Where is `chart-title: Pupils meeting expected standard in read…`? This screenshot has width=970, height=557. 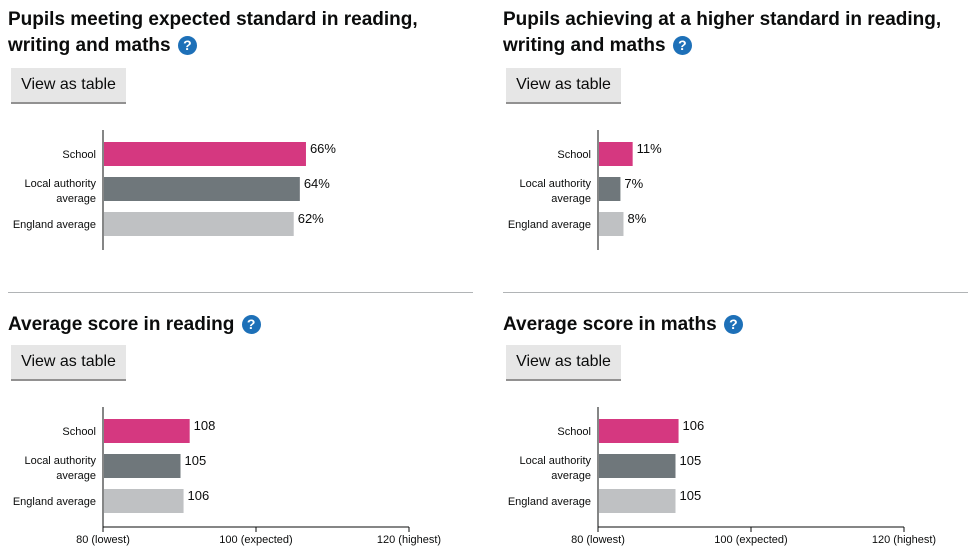 chart-title: Pupils meeting expected standard in read… is located at coordinates (213, 32).